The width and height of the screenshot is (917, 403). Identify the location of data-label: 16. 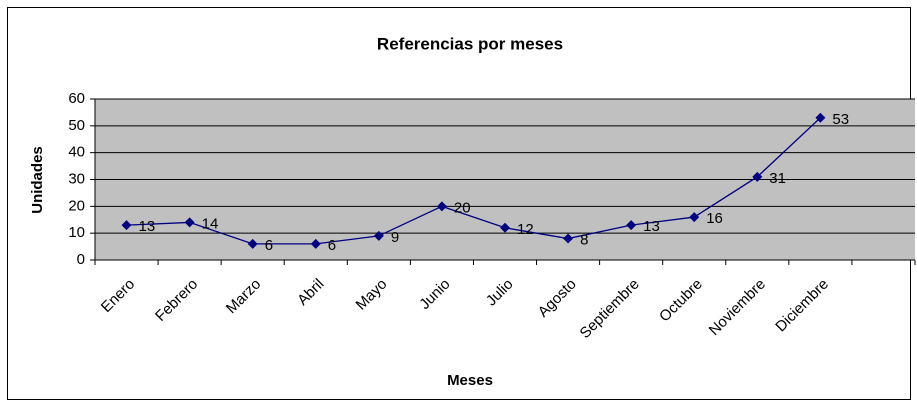
(714, 218).